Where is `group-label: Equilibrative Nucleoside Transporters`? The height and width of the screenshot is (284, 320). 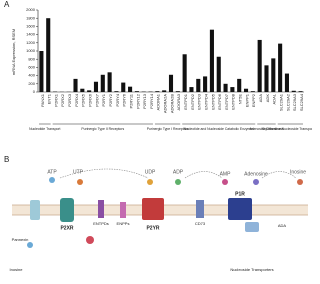
group-label: Equilibrative Nucleoside Transporters is located at coordinates (287, 129).